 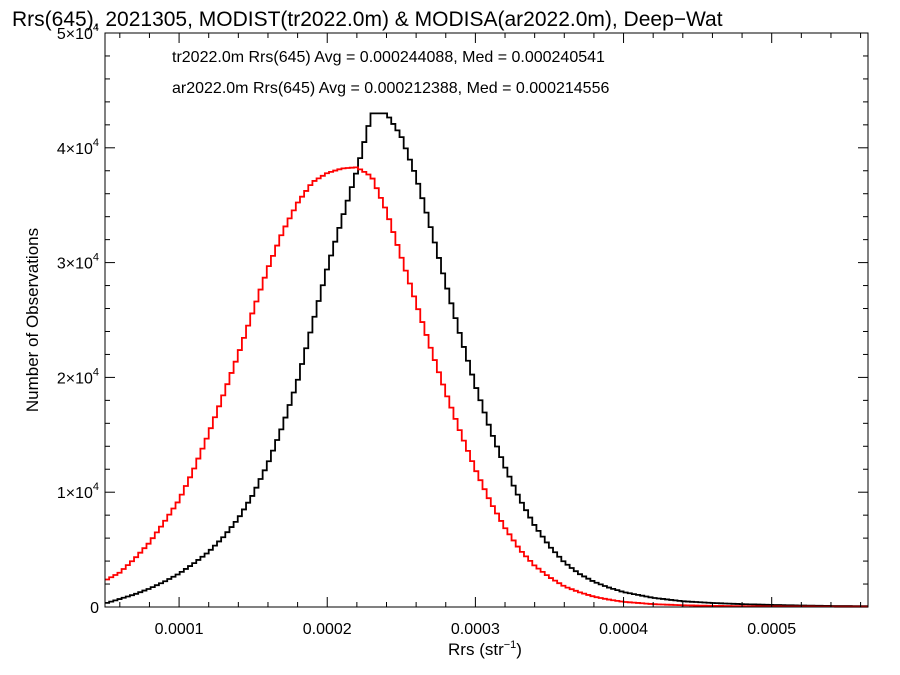 I want to click on y-tick-label: 5×10⁴, so click(x=78, y=32).